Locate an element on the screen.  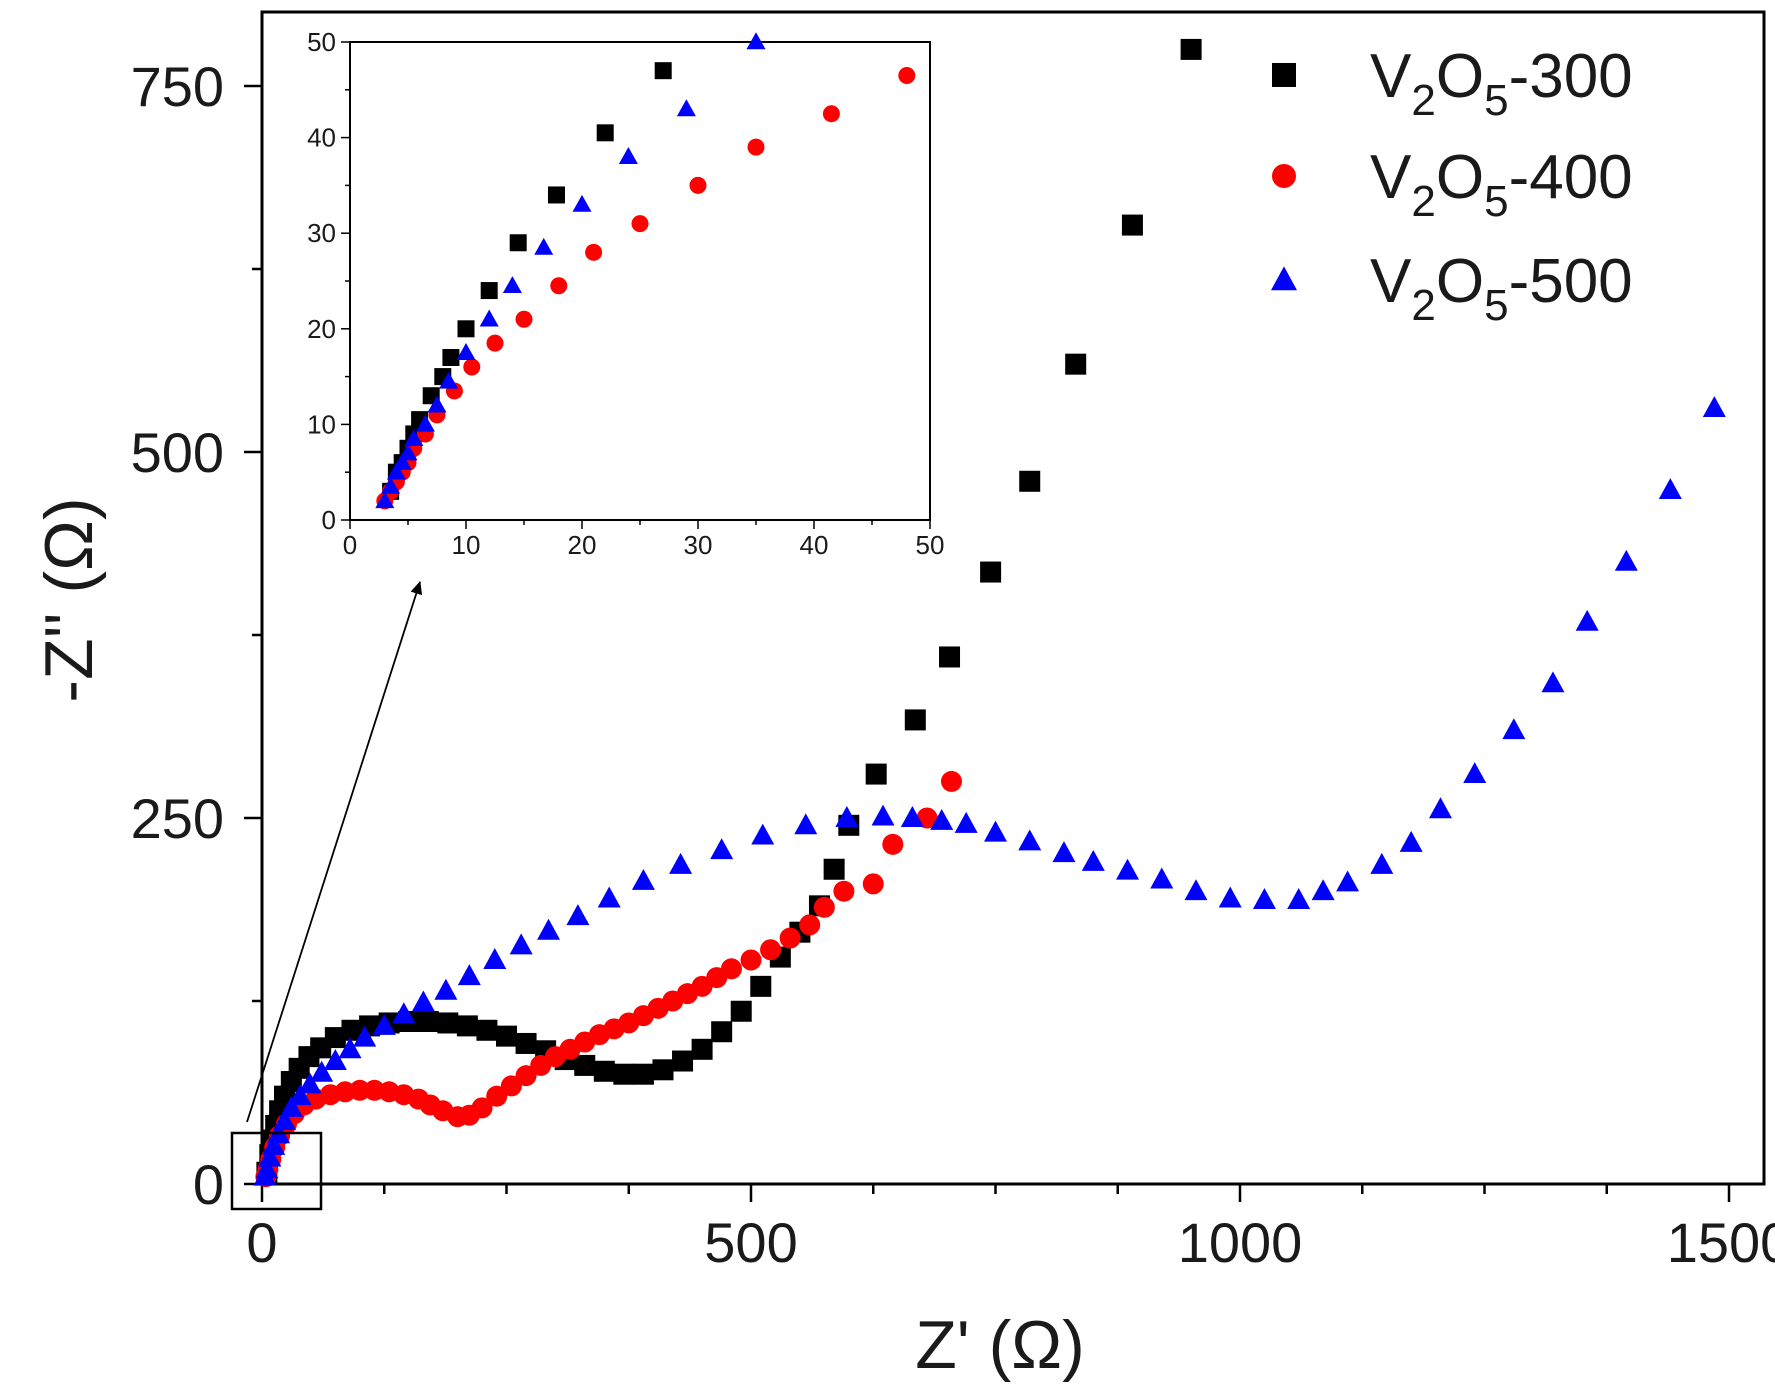
y-tick-label: 500 is located at coordinates (177, 452).